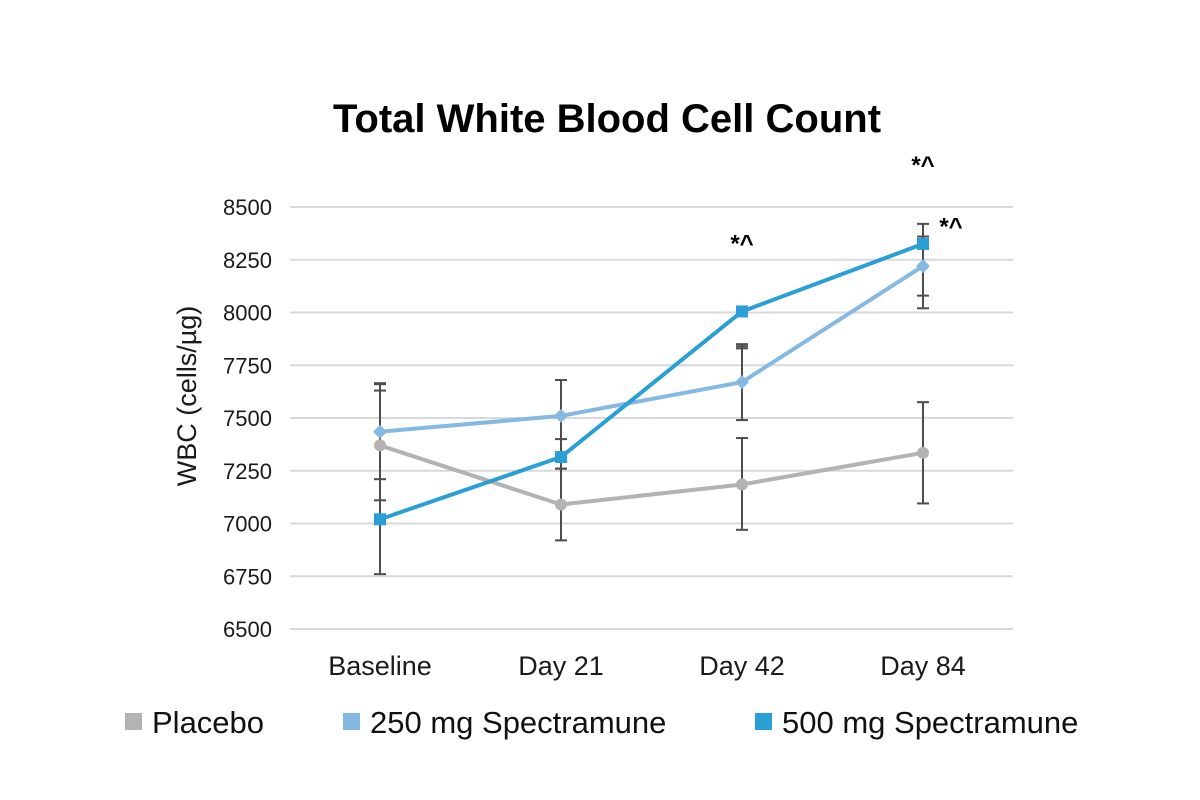 The width and height of the screenshot is (1200, 800). What do you see at coordinates (763, 721) in the screenshot?
I see `legend-swatch-500-mg-spectramune` at bounding box center [763, 721].